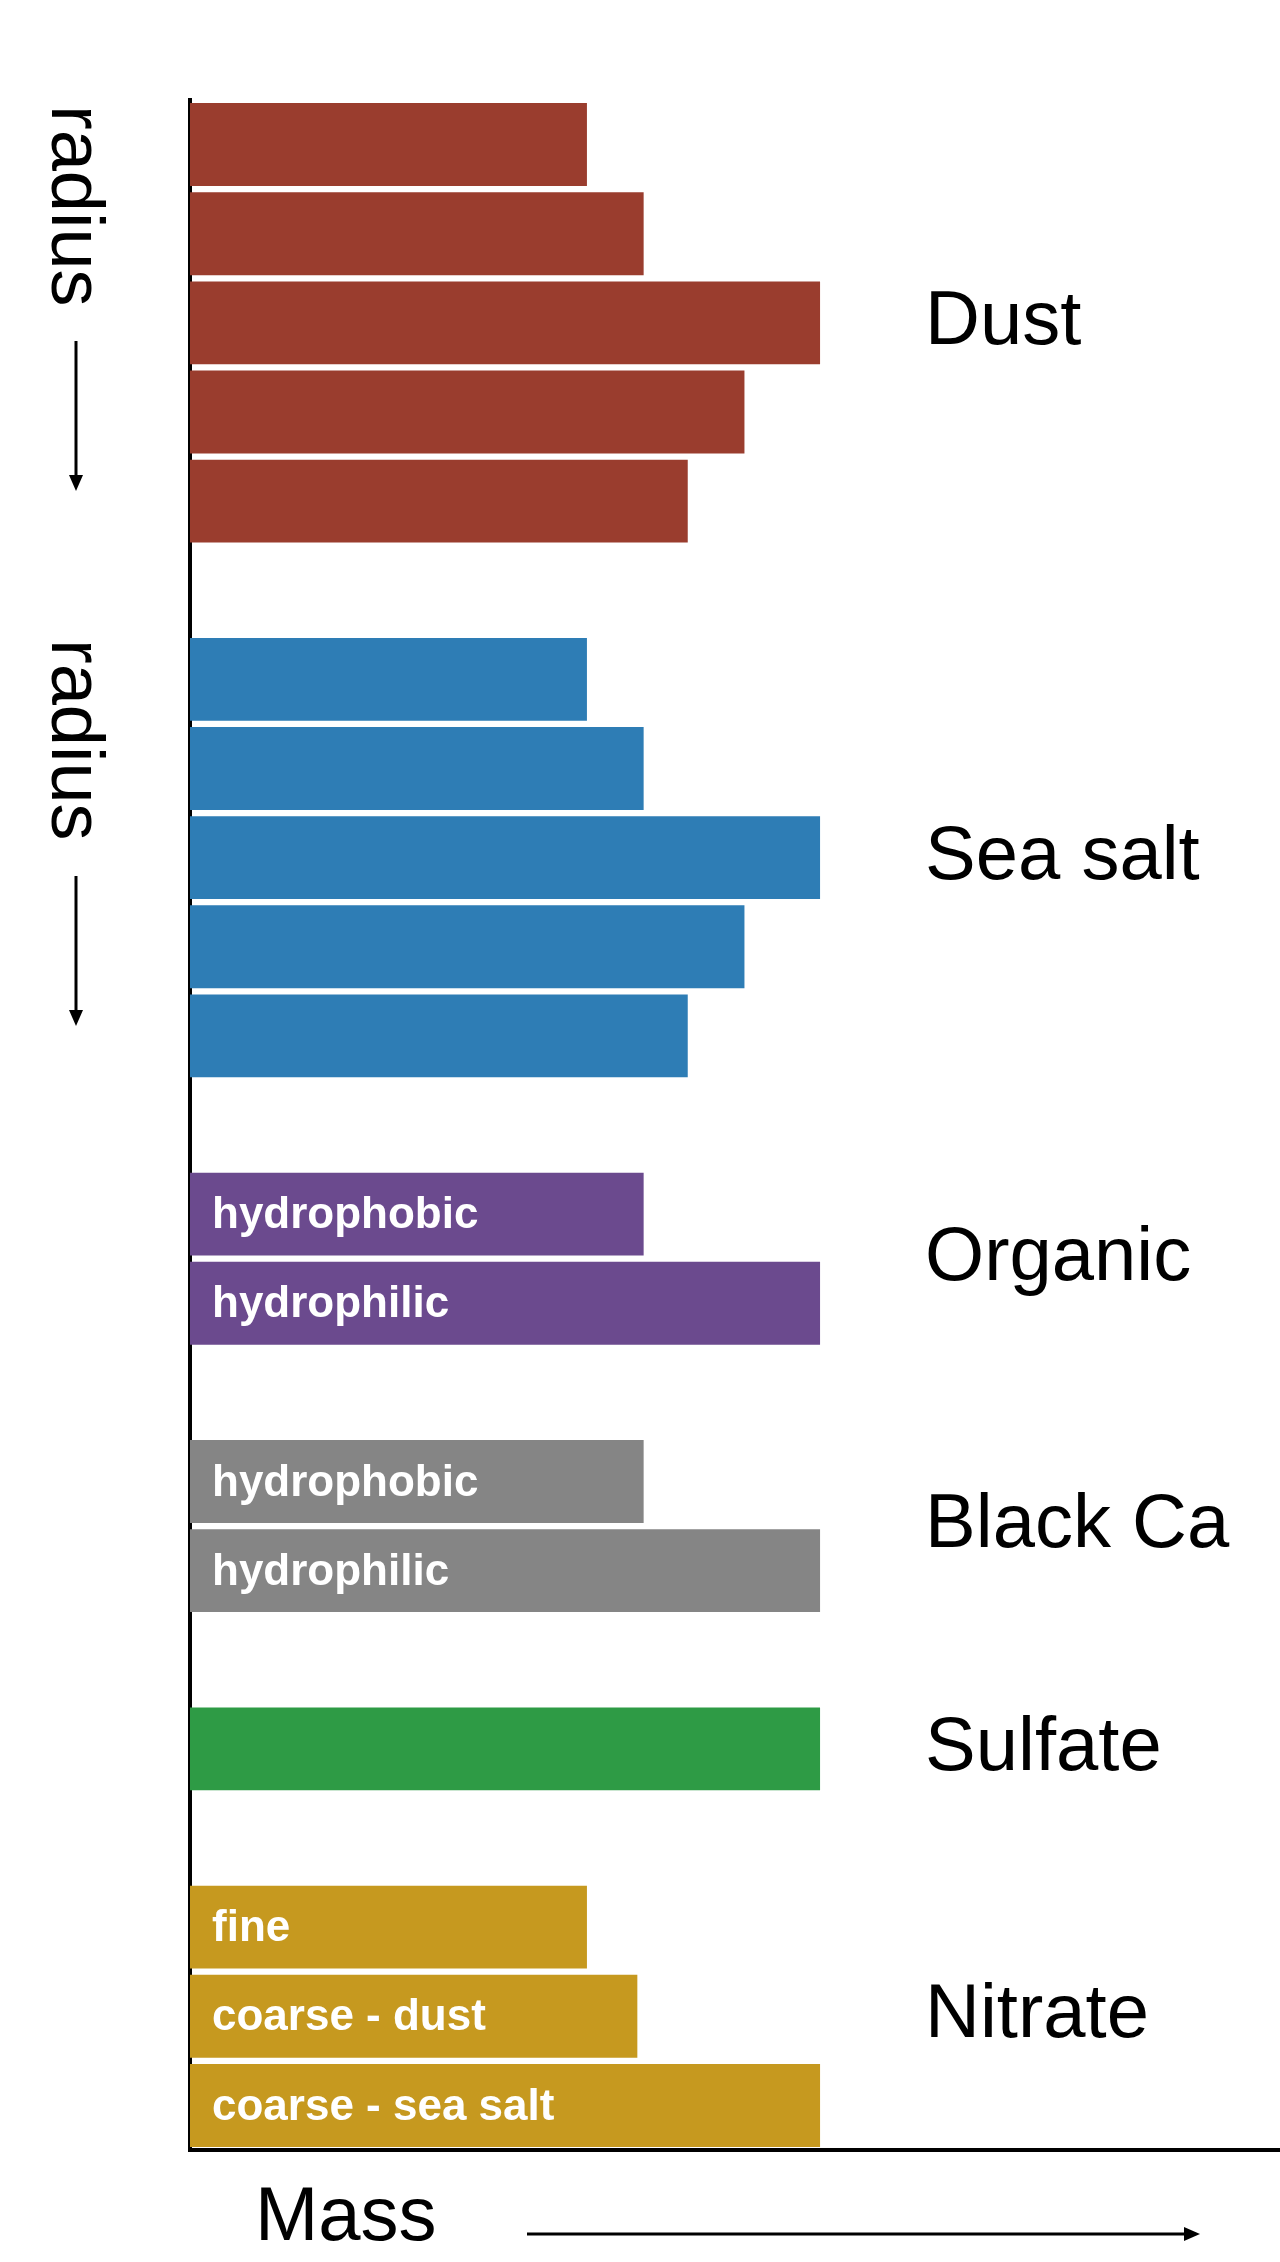 This screenshot has height=2262, width=1280. What do you see at coordinates (1062, 852) in the screenshot?
I see `series-label: Sea salt` at bounding box center [1062, 852].